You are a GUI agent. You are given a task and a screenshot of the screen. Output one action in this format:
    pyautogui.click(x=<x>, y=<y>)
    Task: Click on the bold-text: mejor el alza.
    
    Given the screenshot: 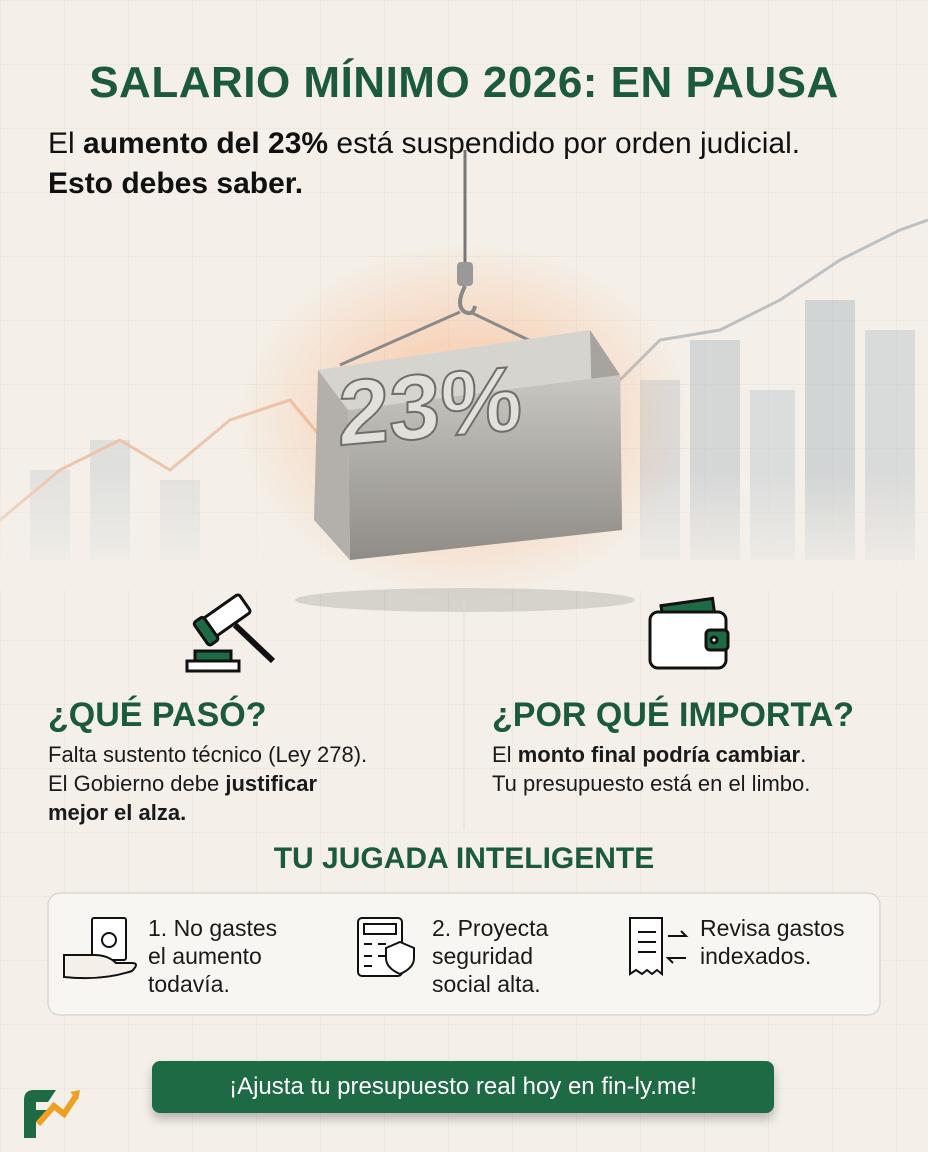 What is the action you would take?
    pyautogui.click(x=117, y=812)
    